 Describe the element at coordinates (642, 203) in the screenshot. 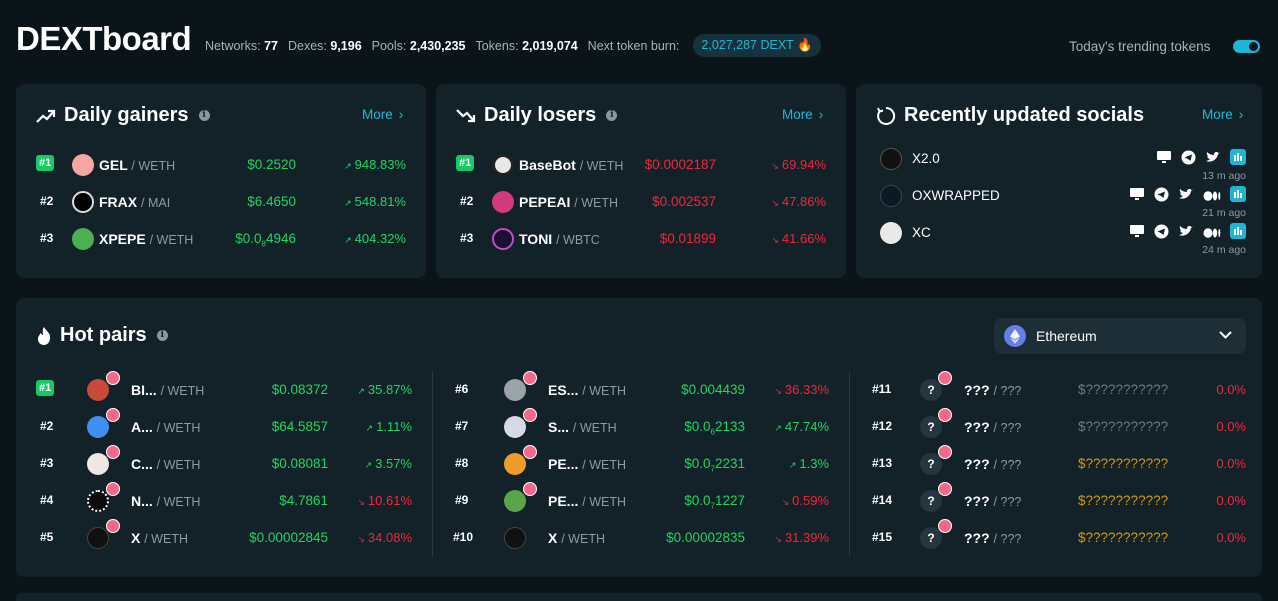

I see `loser-row: #2 PEPEAI / WETH $0.002537 ↘ 47.86%` at that location.